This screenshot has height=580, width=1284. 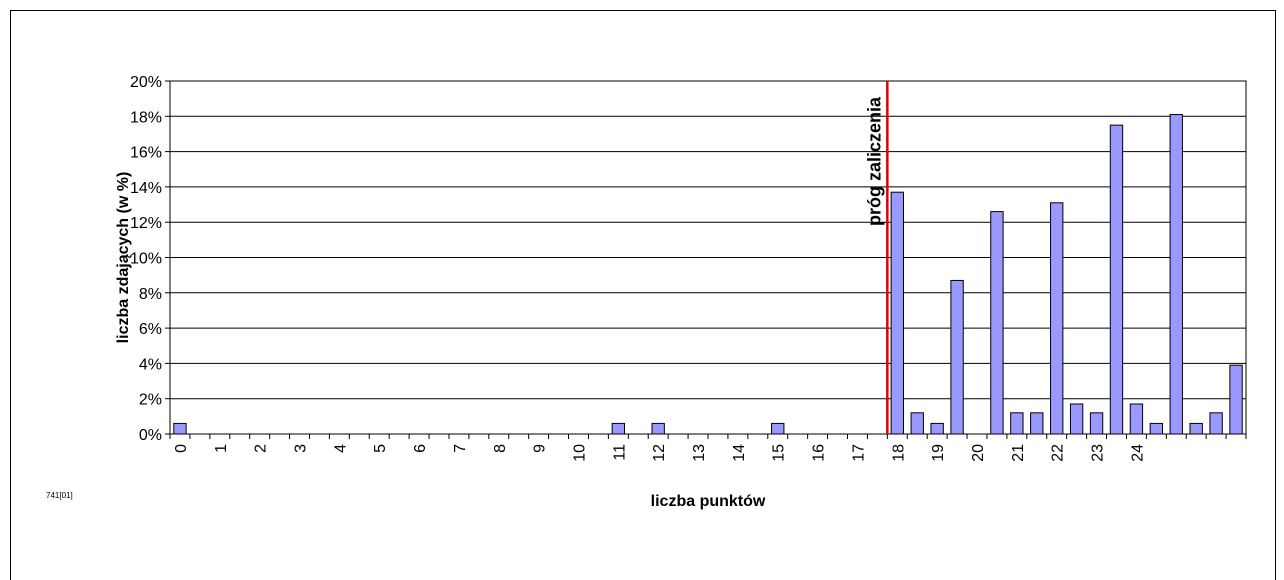 What do you see at coordinates (898, 453) in the screenshot?
I see `x-tick-label: 18` at bounding box center [898, 453].